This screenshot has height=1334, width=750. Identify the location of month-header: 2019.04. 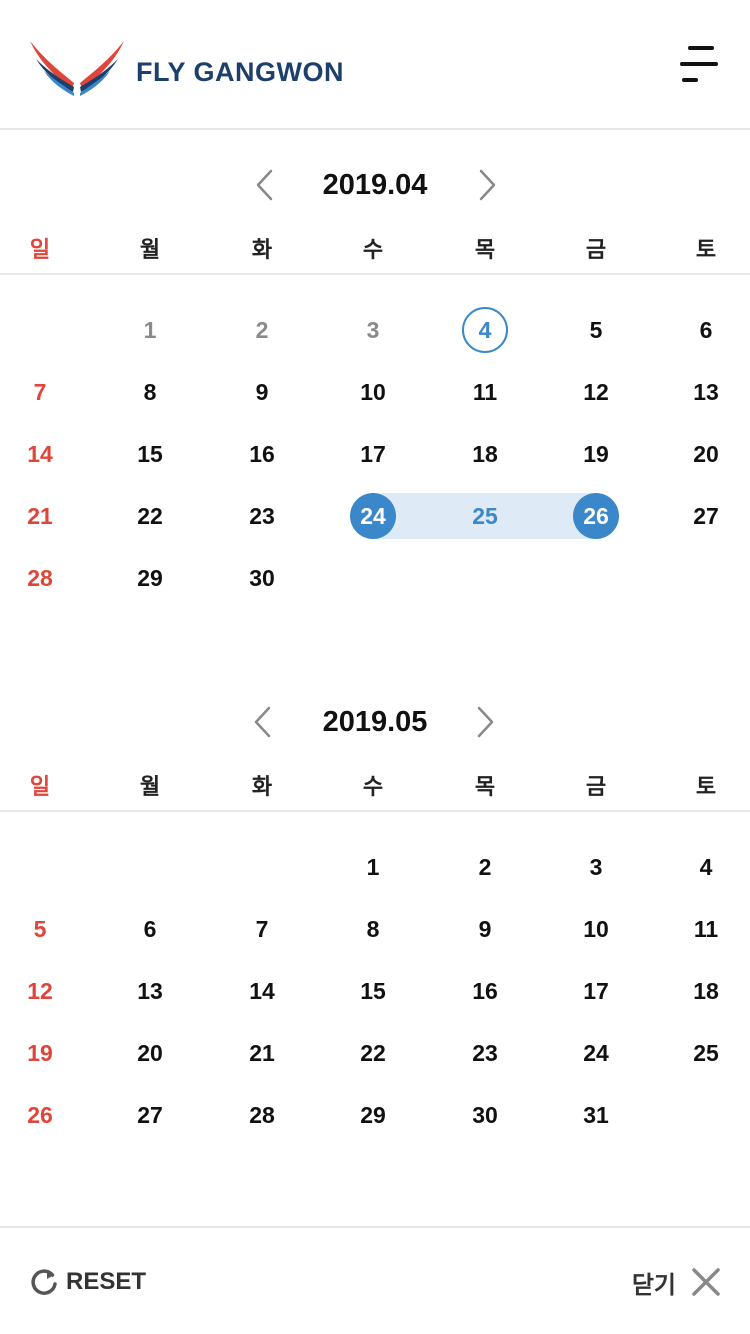
(375, 185).